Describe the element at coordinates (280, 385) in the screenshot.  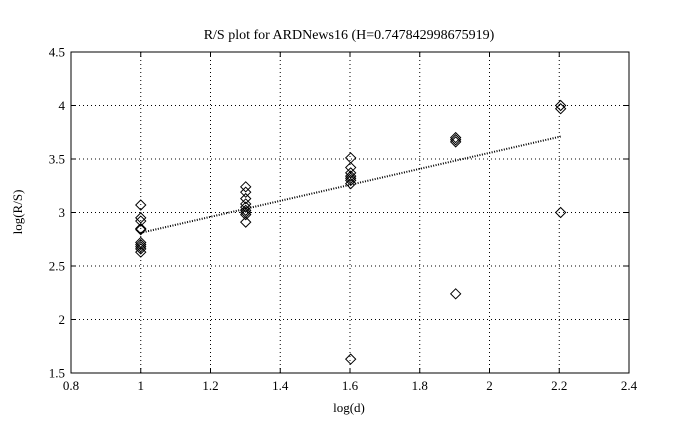
I see `x-tick-label: 1.4` at that location.